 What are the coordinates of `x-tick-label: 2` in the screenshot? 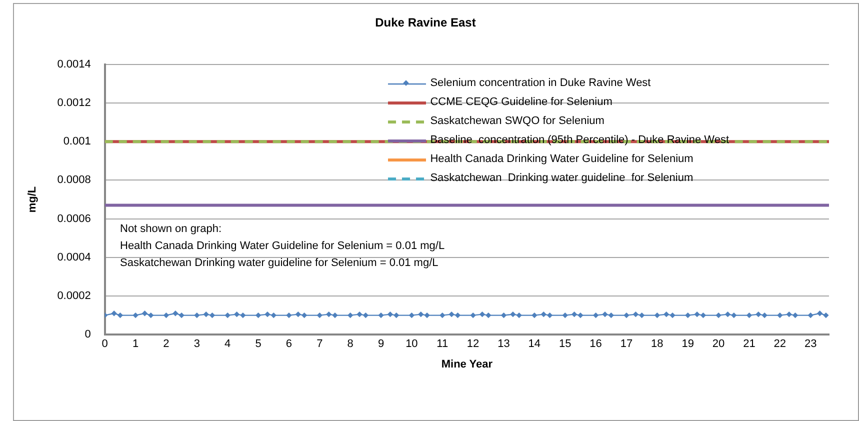 It's located at (166, 344).